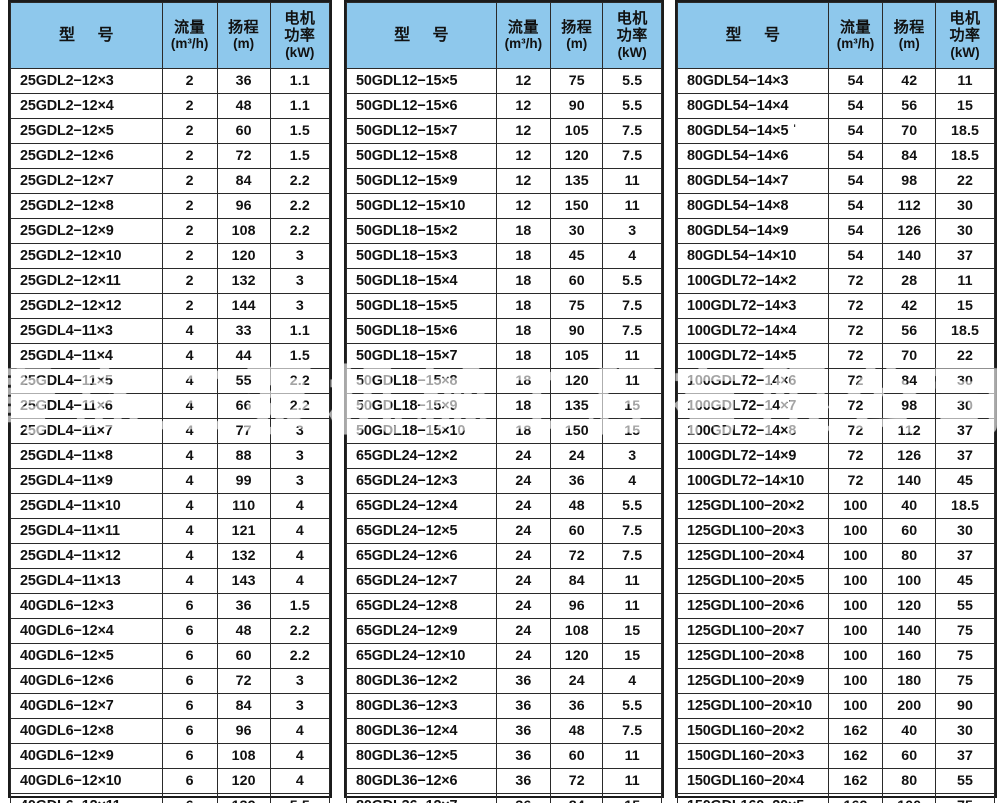  Describe the element at coordinates (577, 106) in the screenshot. I see `cell-head: 90` at that location.